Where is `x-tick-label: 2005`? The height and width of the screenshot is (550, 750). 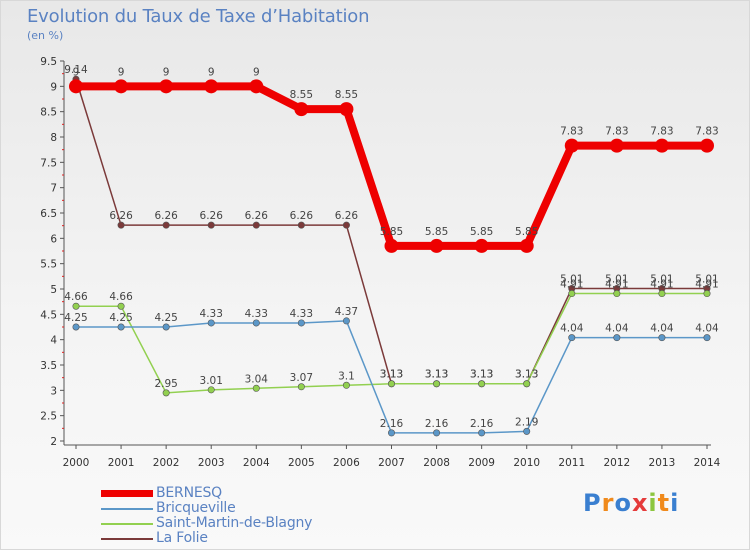
x-tick-label: 2005 is located at coordinates (301, 463).